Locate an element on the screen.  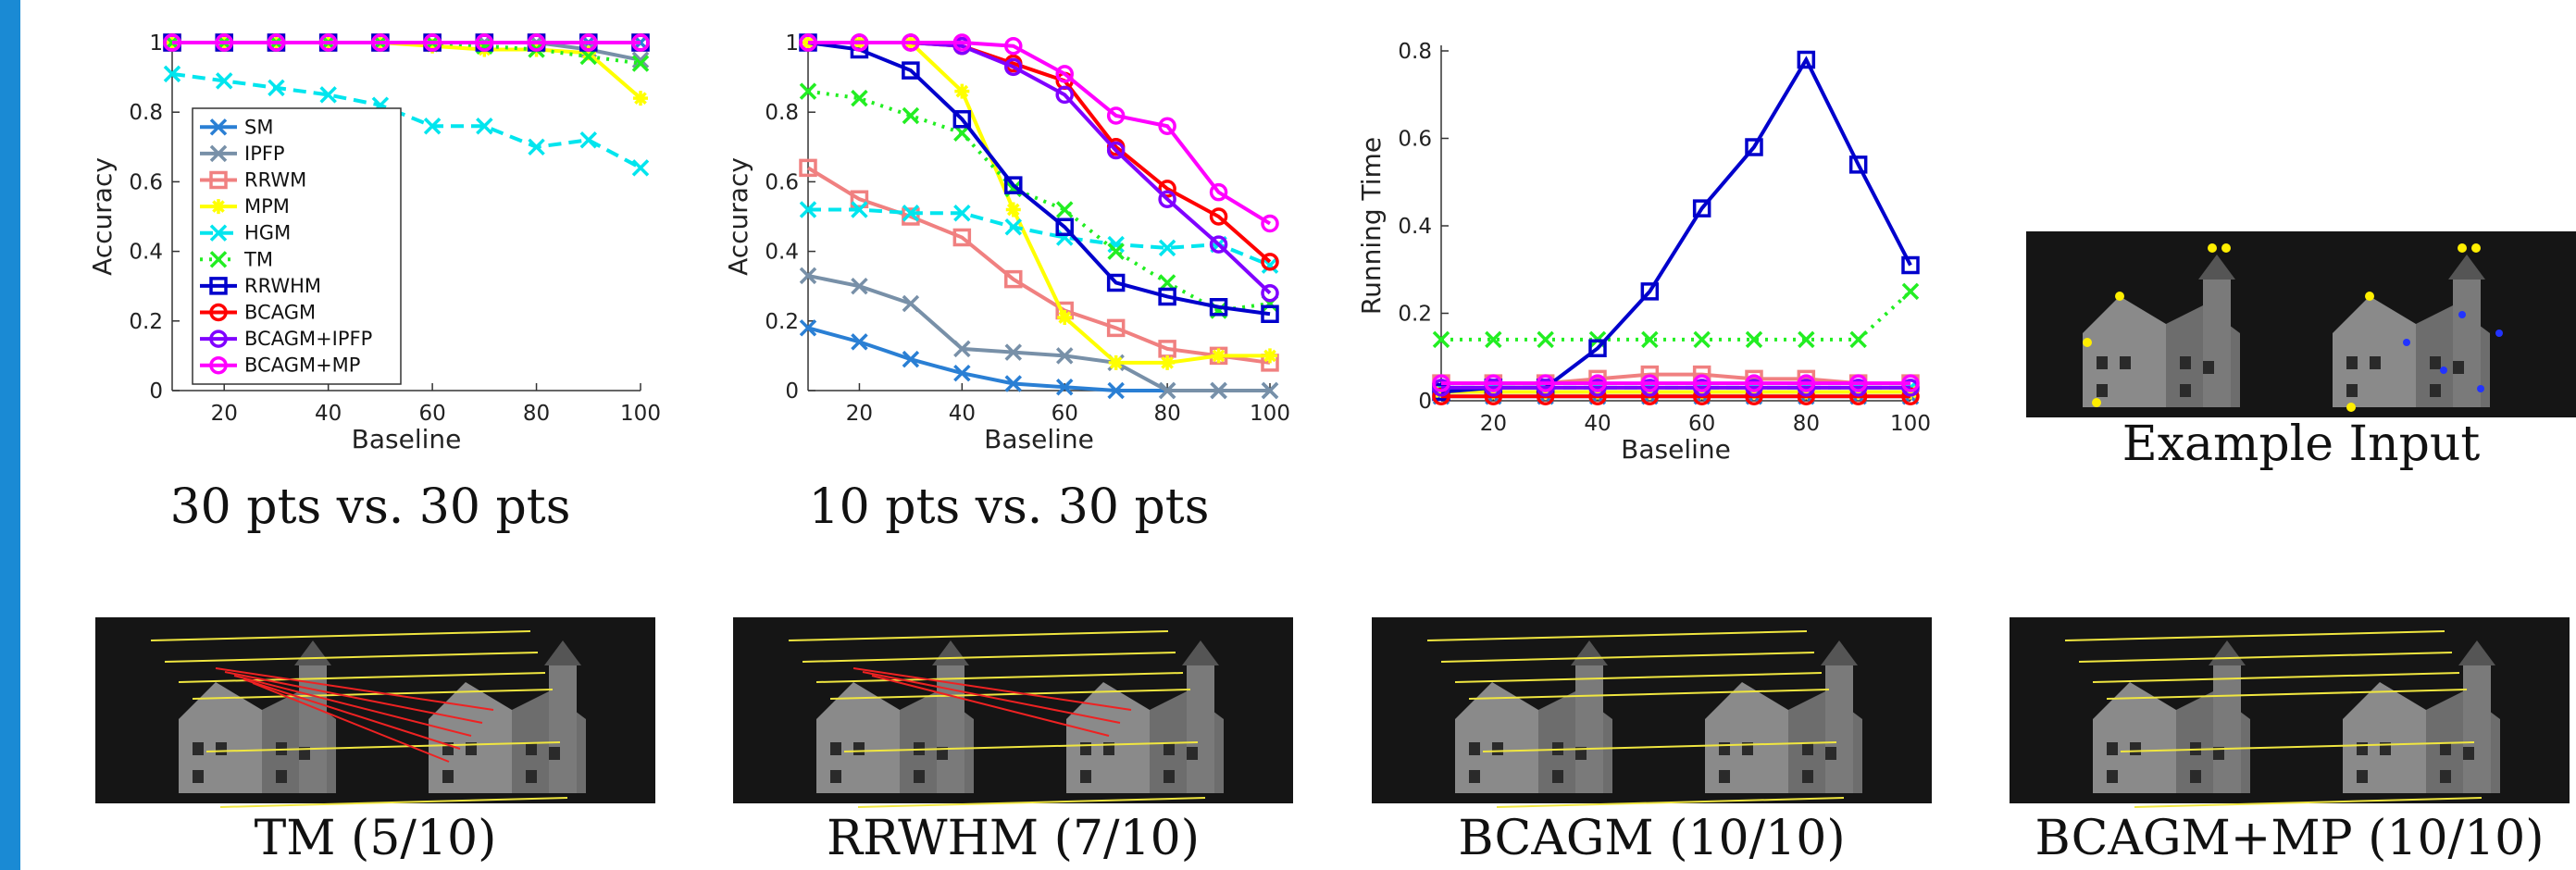
result-caption: BCAGM (10/10) is located at coordinates (1651, 838).